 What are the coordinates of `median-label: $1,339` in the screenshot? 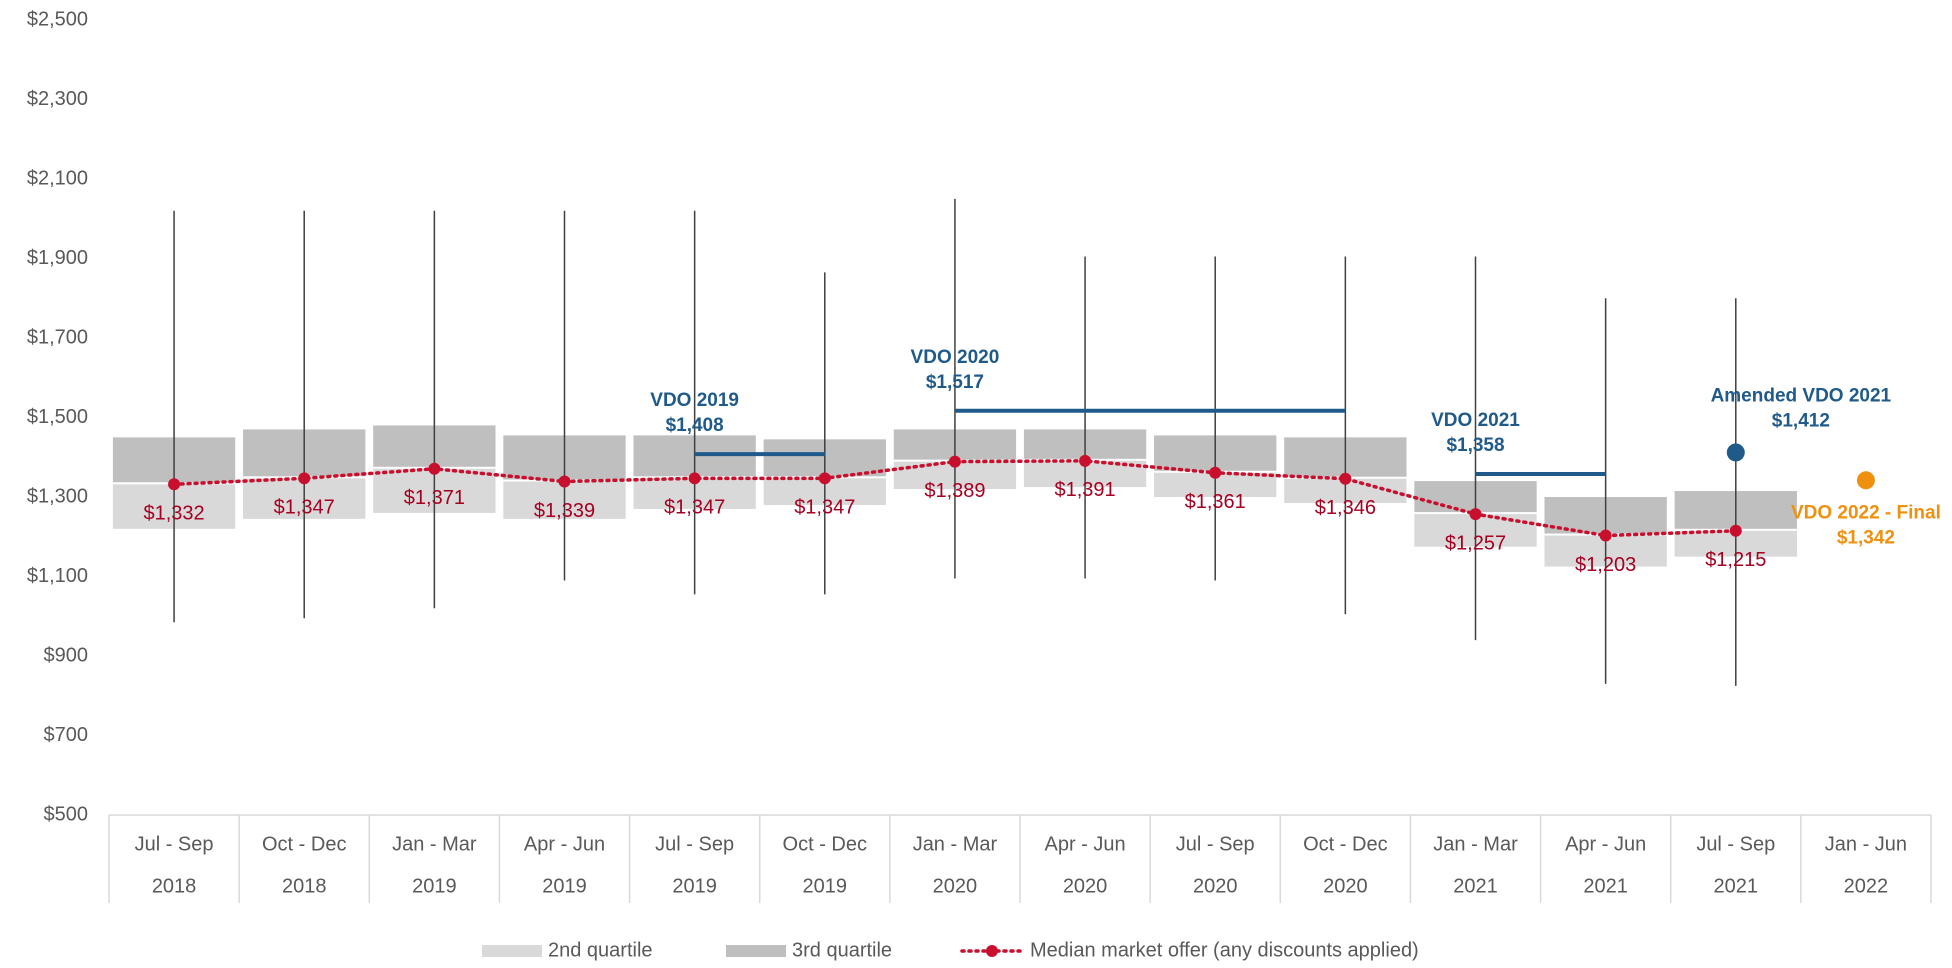 It's located at (564, 511).